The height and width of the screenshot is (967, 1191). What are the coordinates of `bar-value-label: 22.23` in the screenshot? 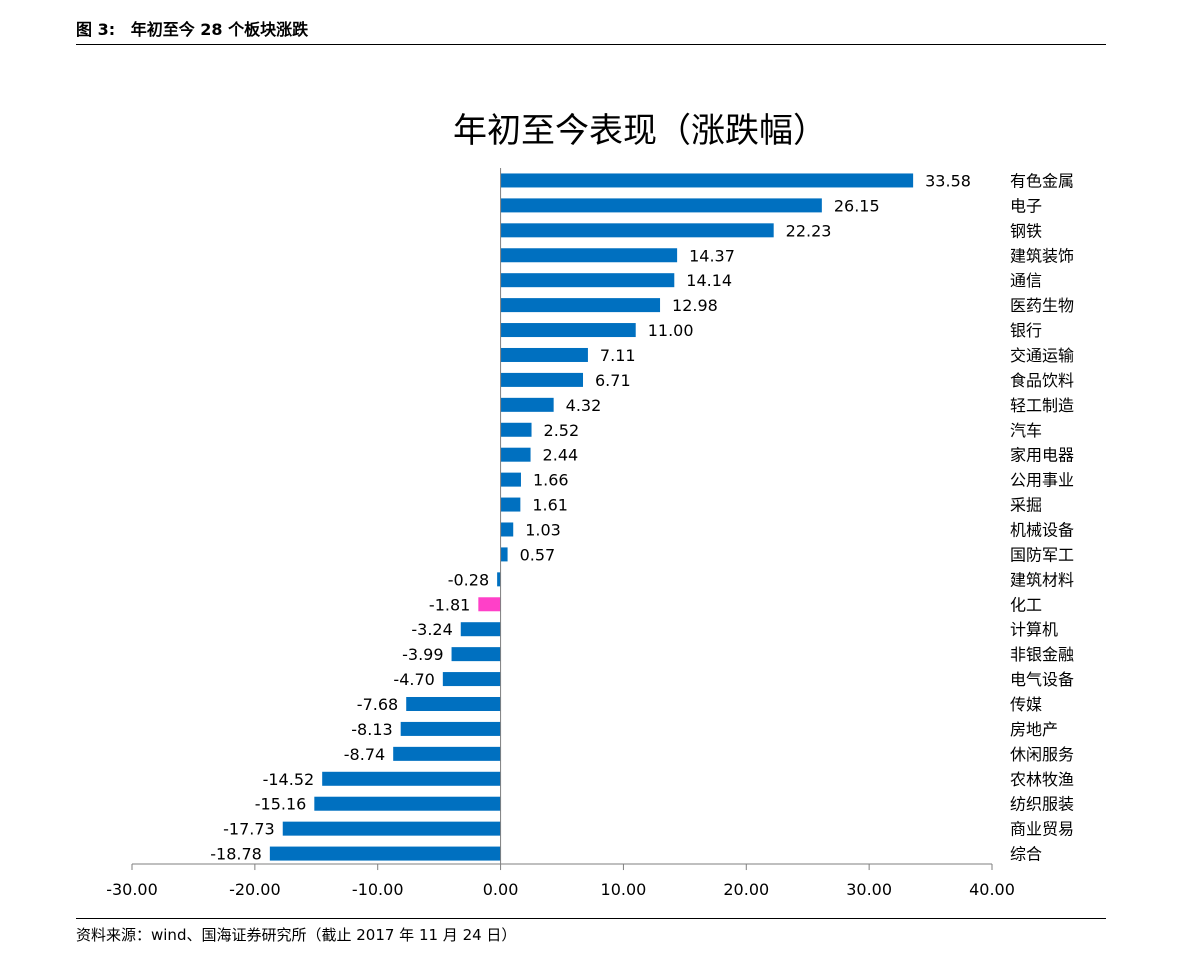 It's located at (809, 230).